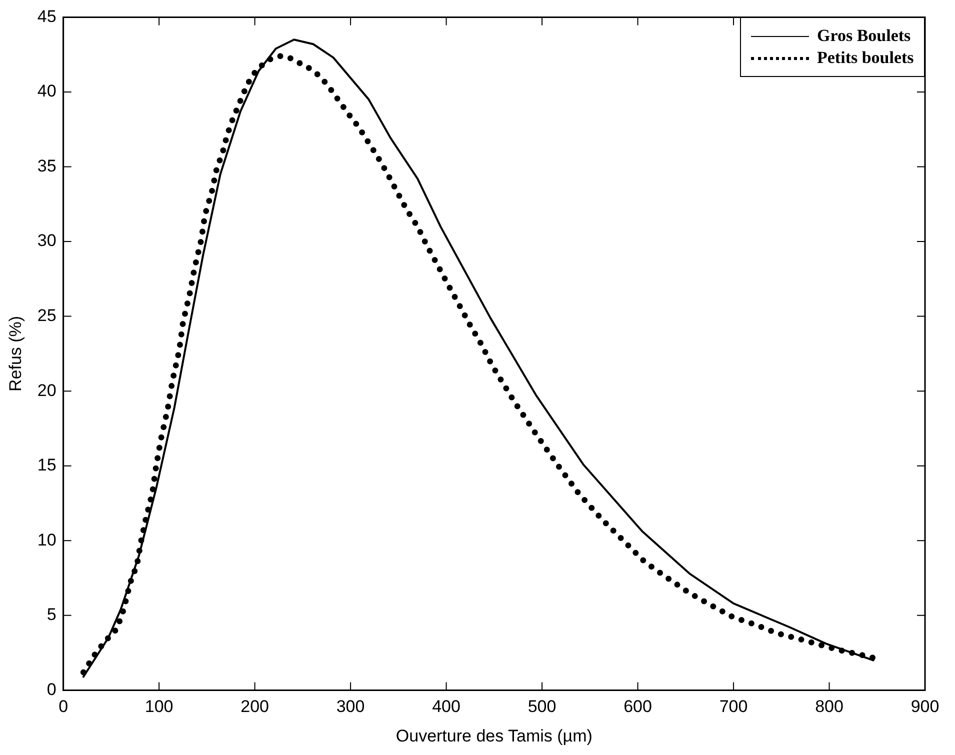 This screenshot has height=755, width=955. Describe the element at coordinates (51, 689) in the screenshot. I see `y-tick-label: 0` at that location.